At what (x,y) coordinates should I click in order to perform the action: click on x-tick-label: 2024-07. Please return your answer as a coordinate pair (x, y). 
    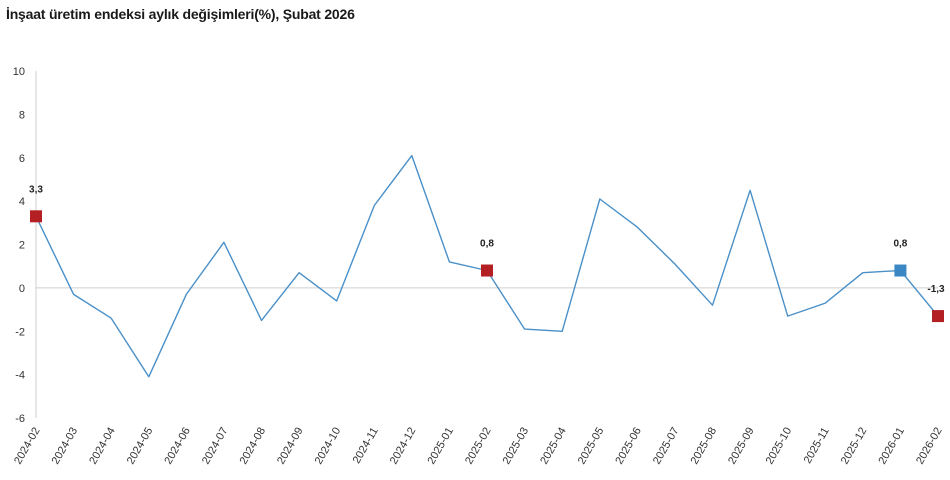
    Looking at the image, I should click on (215, 446).